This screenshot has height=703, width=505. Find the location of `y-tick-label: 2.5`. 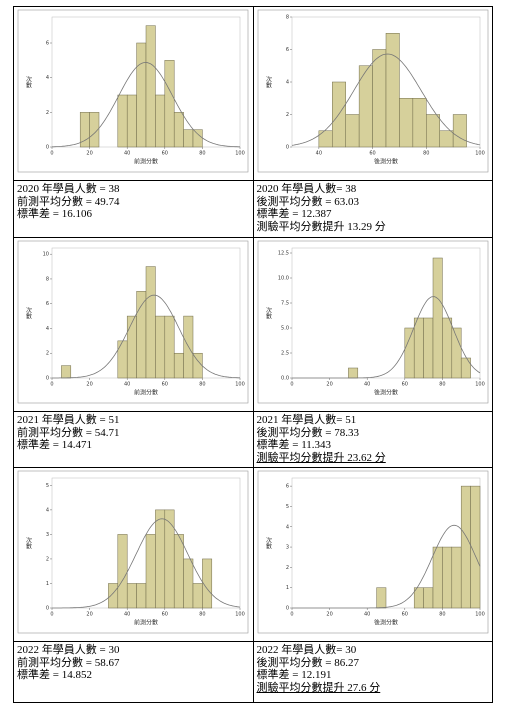

y-tick-label: 2.5 is located at coordinates (285, 354).